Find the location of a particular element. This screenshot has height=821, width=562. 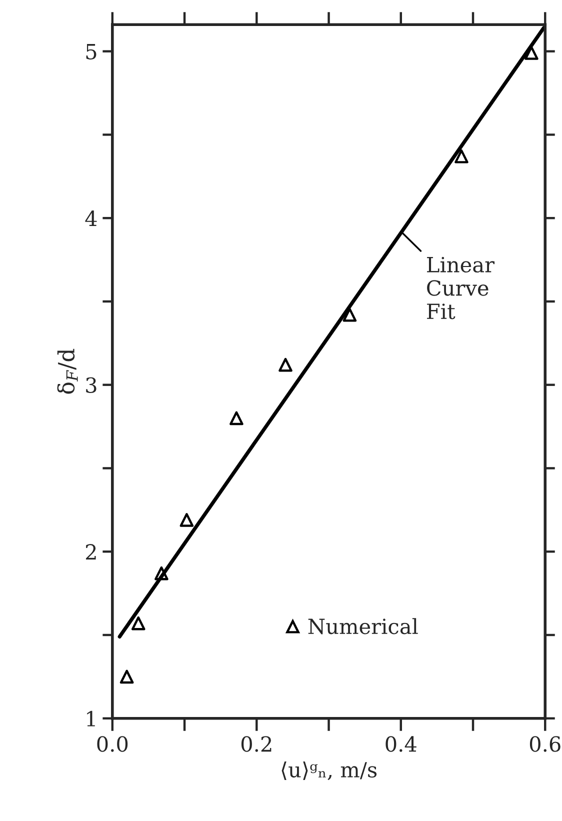

legend-label: Numerical is located at coordinates (363, 626).